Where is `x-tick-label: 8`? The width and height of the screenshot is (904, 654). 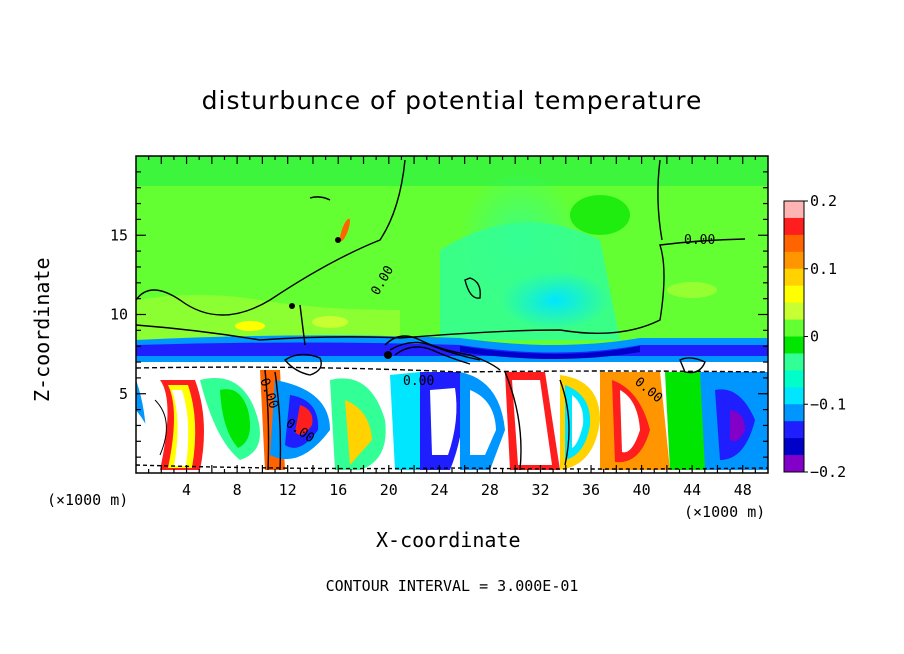 x-tick-label: 8 is located at coordinates (237, 490).